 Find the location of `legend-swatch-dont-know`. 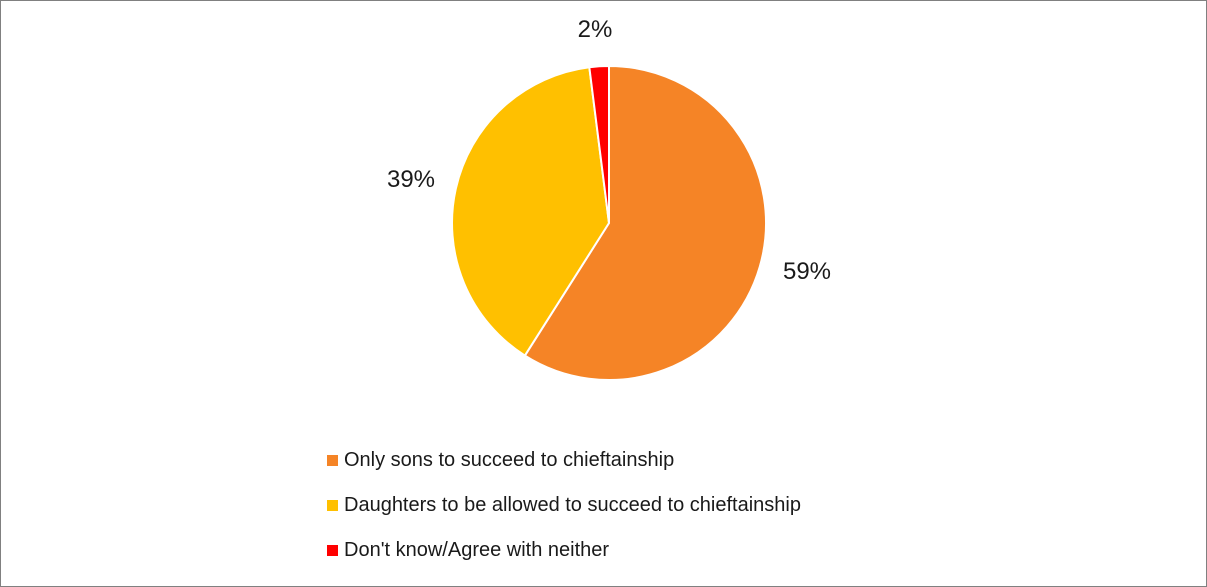

legend-swatch-dont-know is located at coordinates (332, 550).